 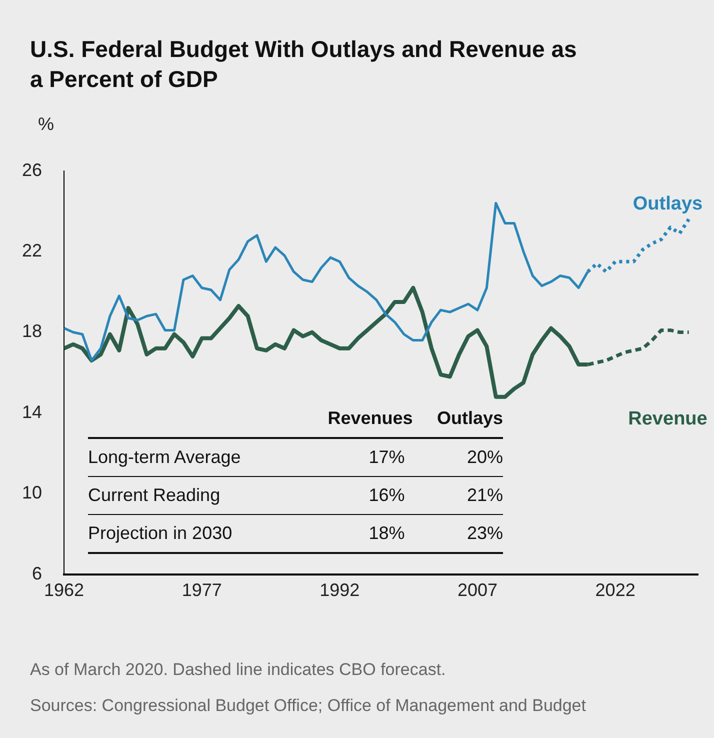 What do you see at coordinates (32, 170) in the screenshot?
I see `y-tick-label: 26` at bounding box center [32, 170].